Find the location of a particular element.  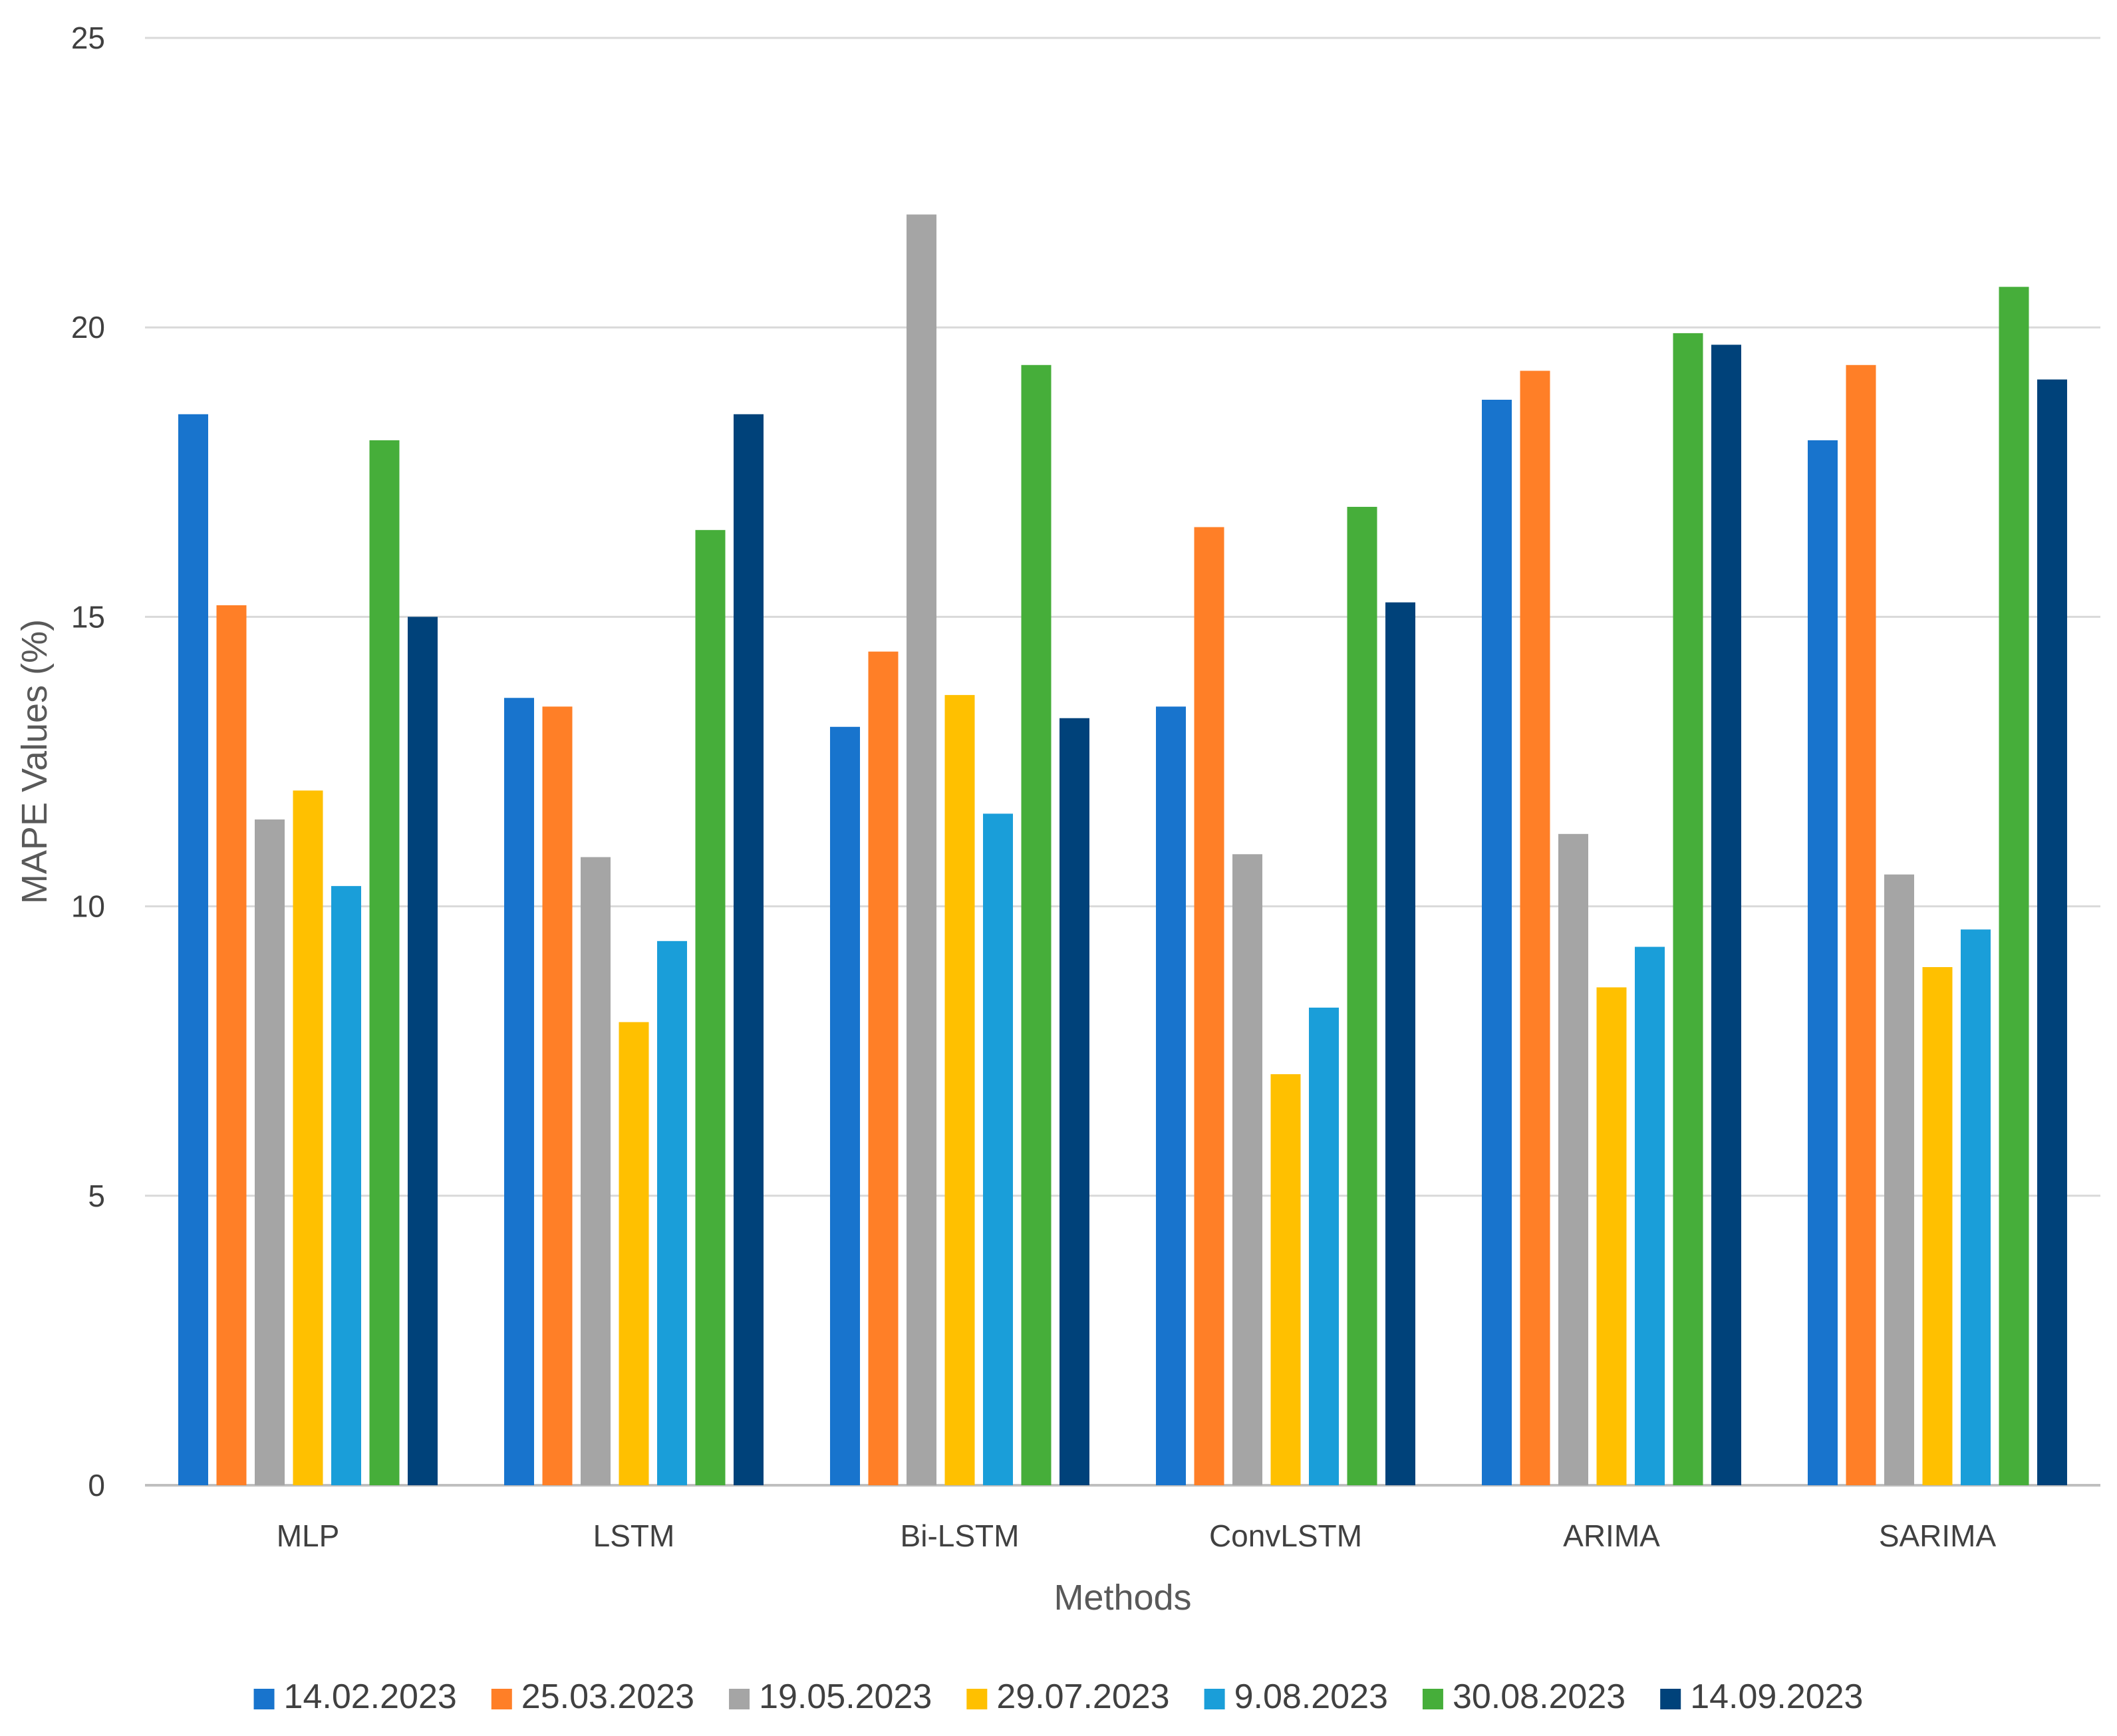

bar-lstm-9-08-2023 is located at coordinates (672, 1212).